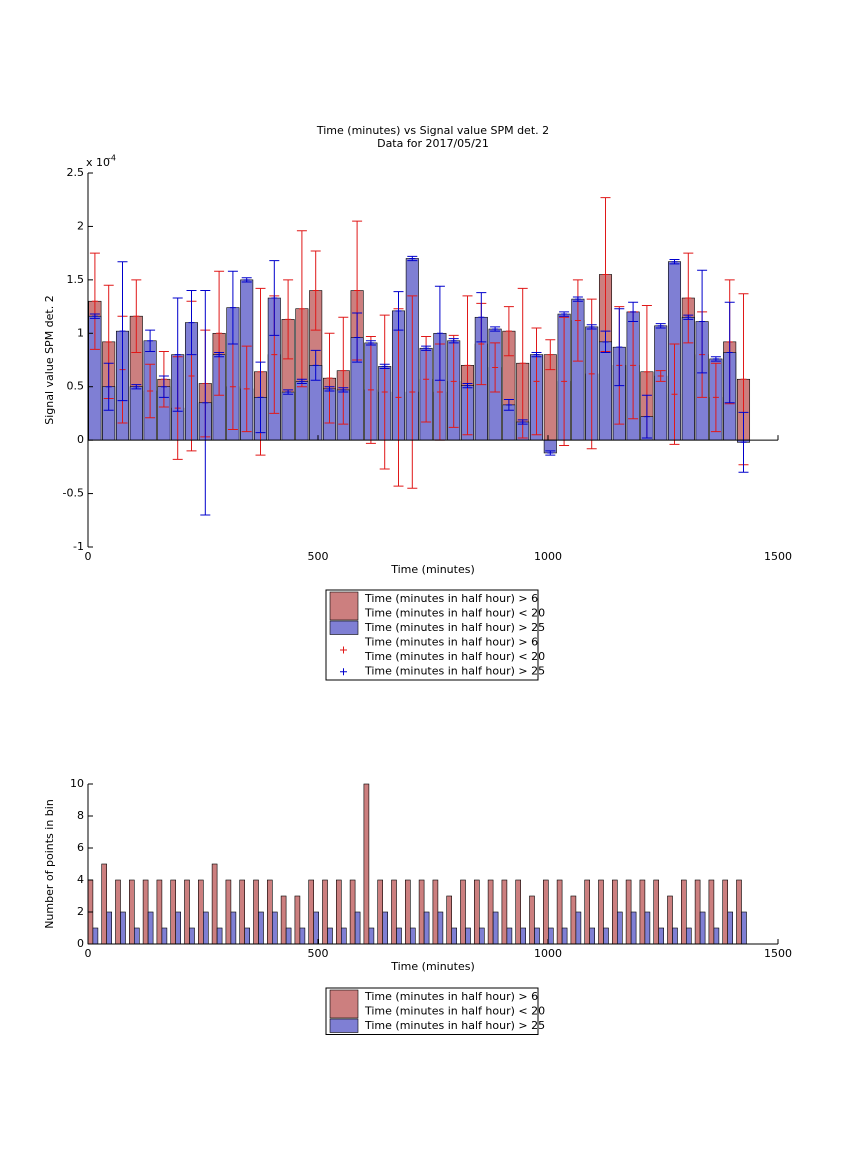 Image resolution: width=864 pixels, height=1152 pixels. What do you see at coordinates (76, 386) in the screenshot?
I see `y-tick-label: 0.5` at bounding box center [76, 386].